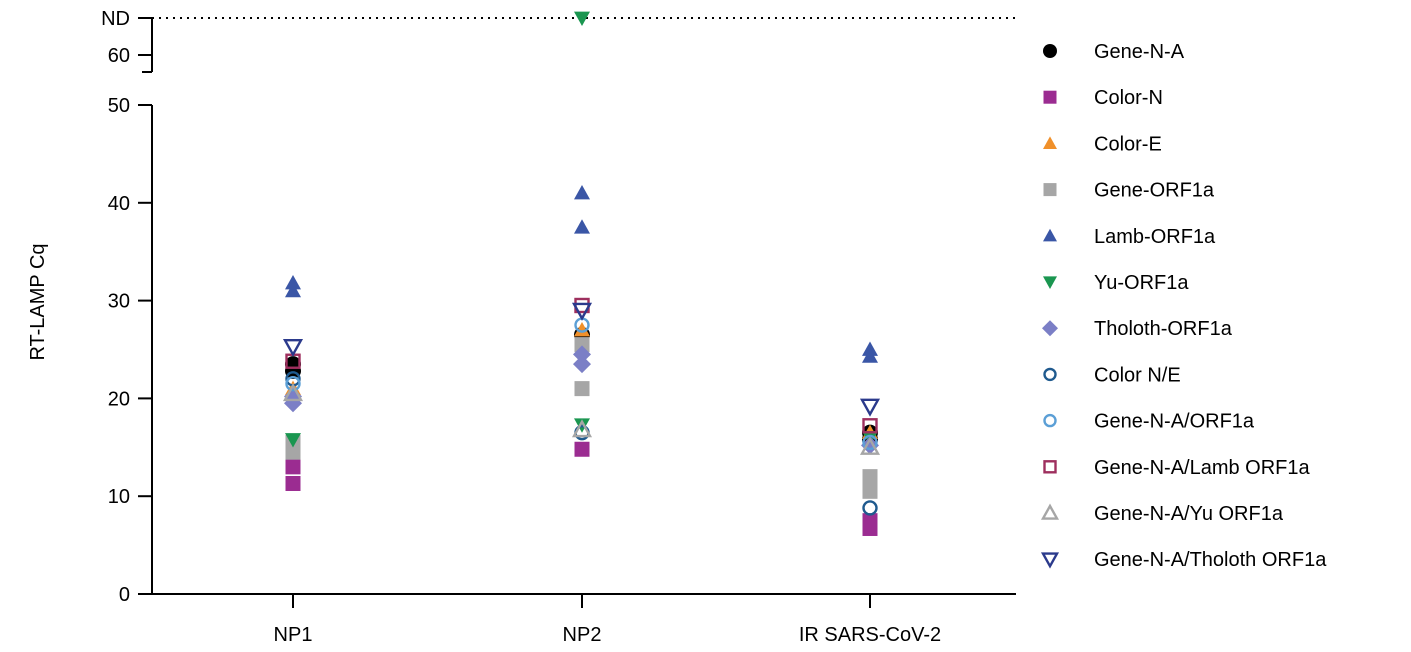  I want to click on legend-marker-color-n-e, so click(1050, 374).